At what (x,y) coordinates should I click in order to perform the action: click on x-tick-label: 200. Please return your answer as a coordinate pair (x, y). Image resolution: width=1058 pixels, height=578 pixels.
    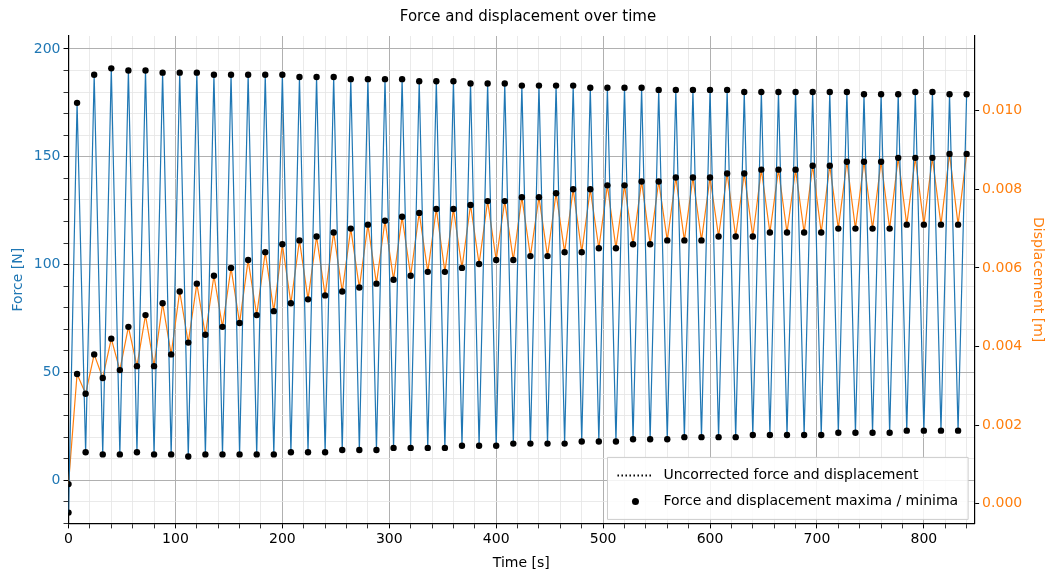
    Looking at the image, I should click on (282, 538).